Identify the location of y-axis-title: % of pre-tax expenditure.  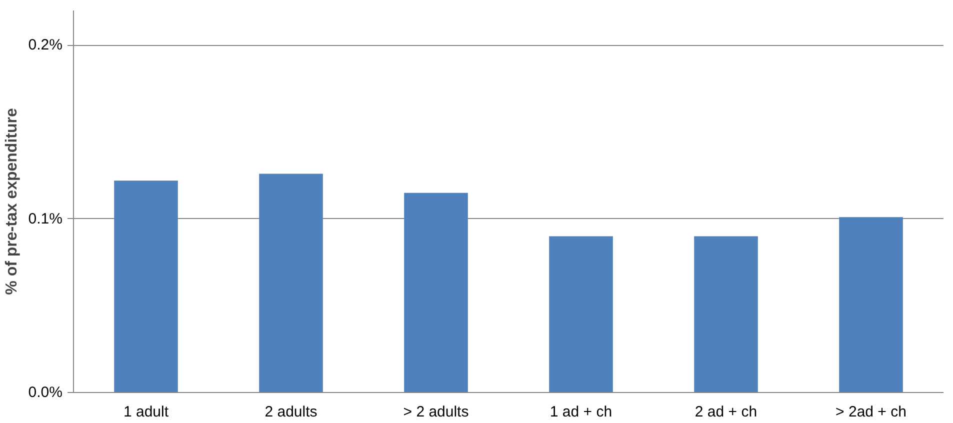
(11, 201).